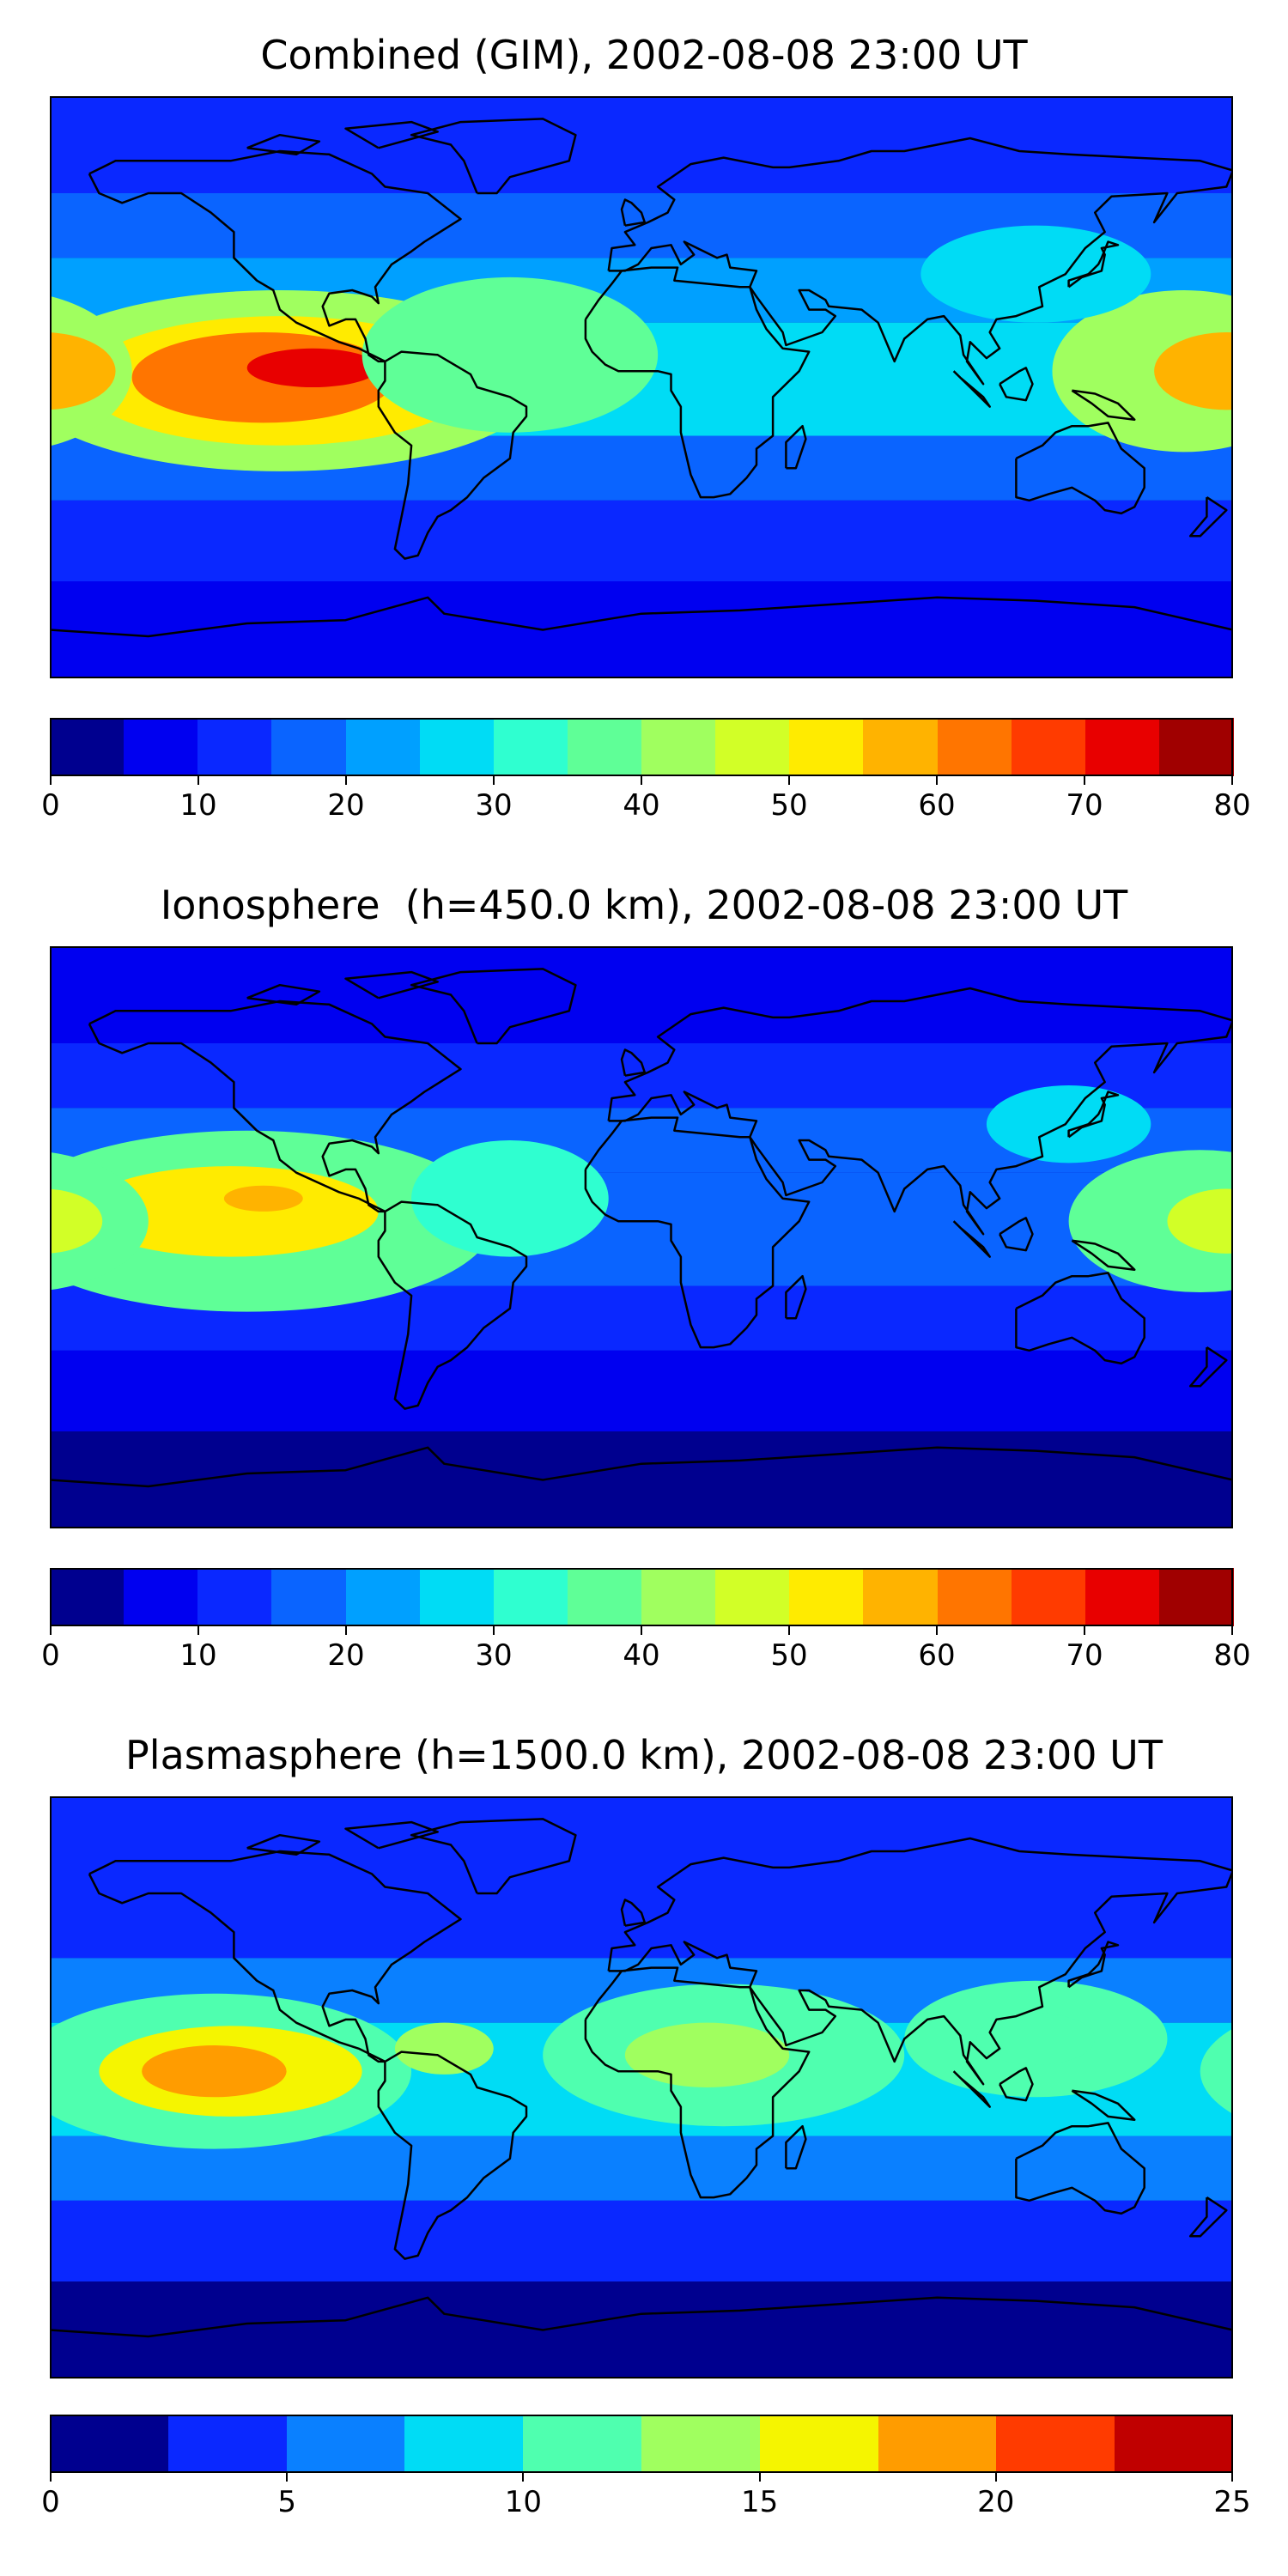 This screenshot has height=2576, width=1288. What do you see at coordinates (494, 1656) in the screenshot?
I see `colorbar-tick-label: 30` at bounding box center [494, 1656].